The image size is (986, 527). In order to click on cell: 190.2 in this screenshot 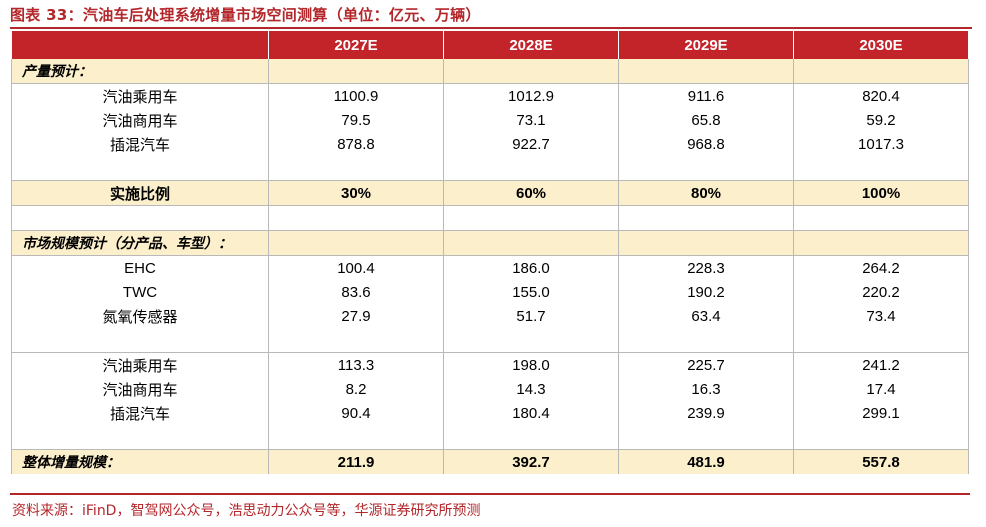, I will do `click(706, 292)`.